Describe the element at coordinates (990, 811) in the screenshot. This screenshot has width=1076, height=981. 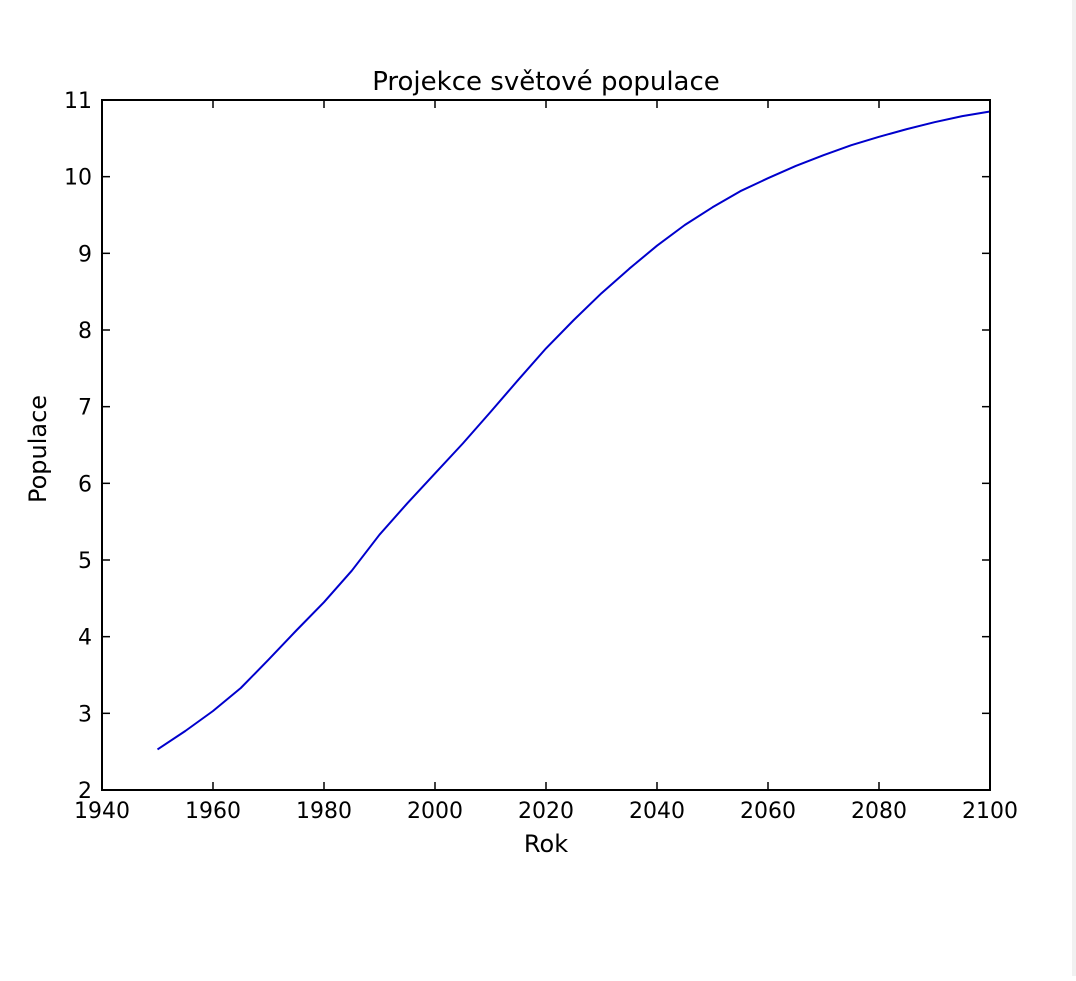
I see `x-tick-label: 2100` at that location.